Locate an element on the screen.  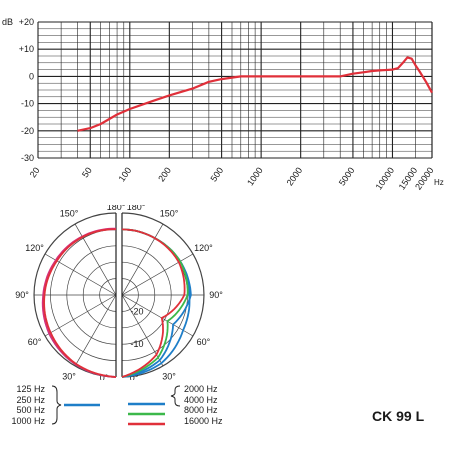
response-curve is located at coordinates (255, 94).